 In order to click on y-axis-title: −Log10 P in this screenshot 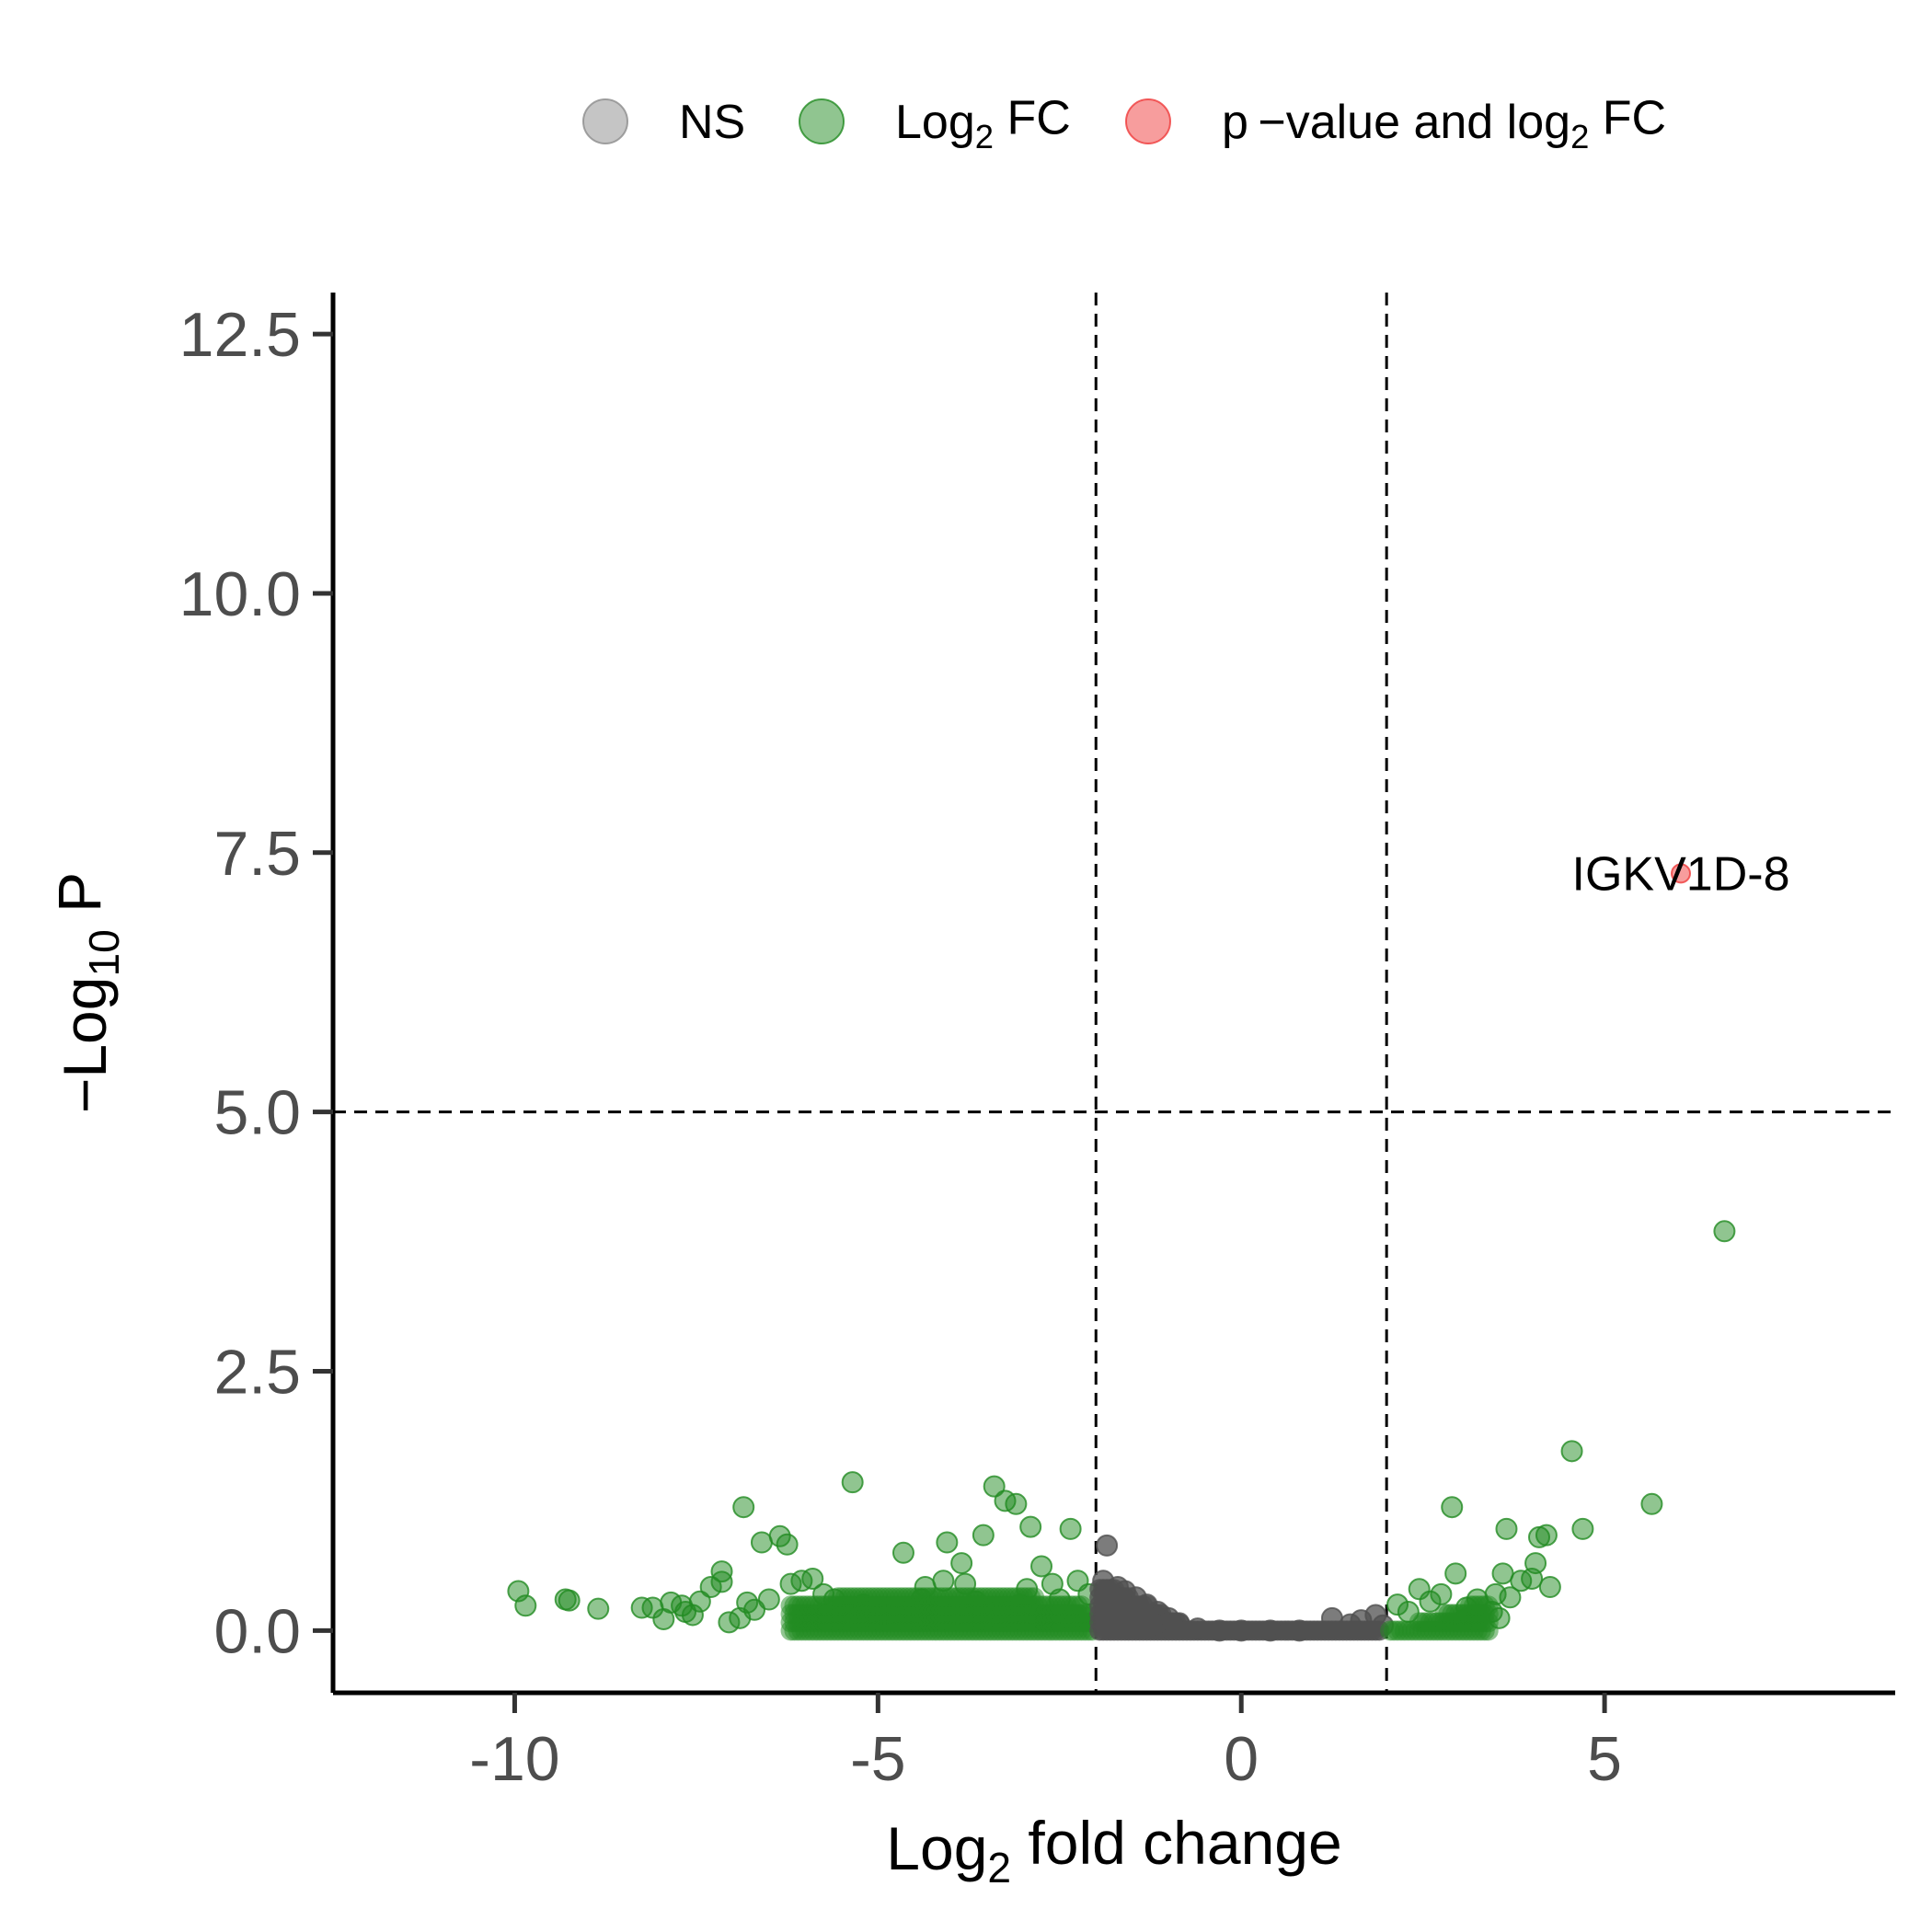, I will do `click(86, 993)`.